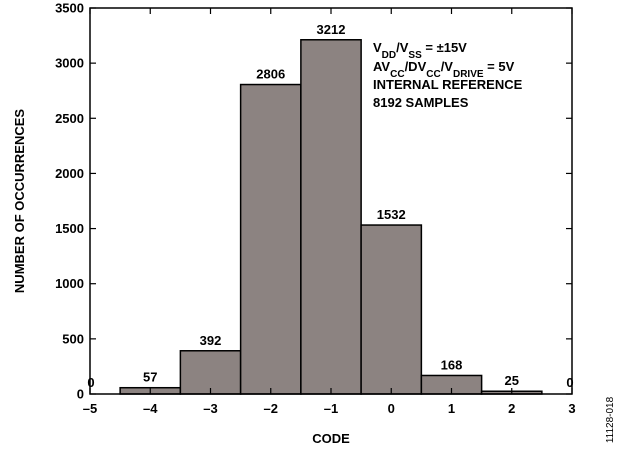 The height and width of the screenshot is (450, 623). I want to click on annotation-line: VDD/VSS = ±15V, so click(420, 50).